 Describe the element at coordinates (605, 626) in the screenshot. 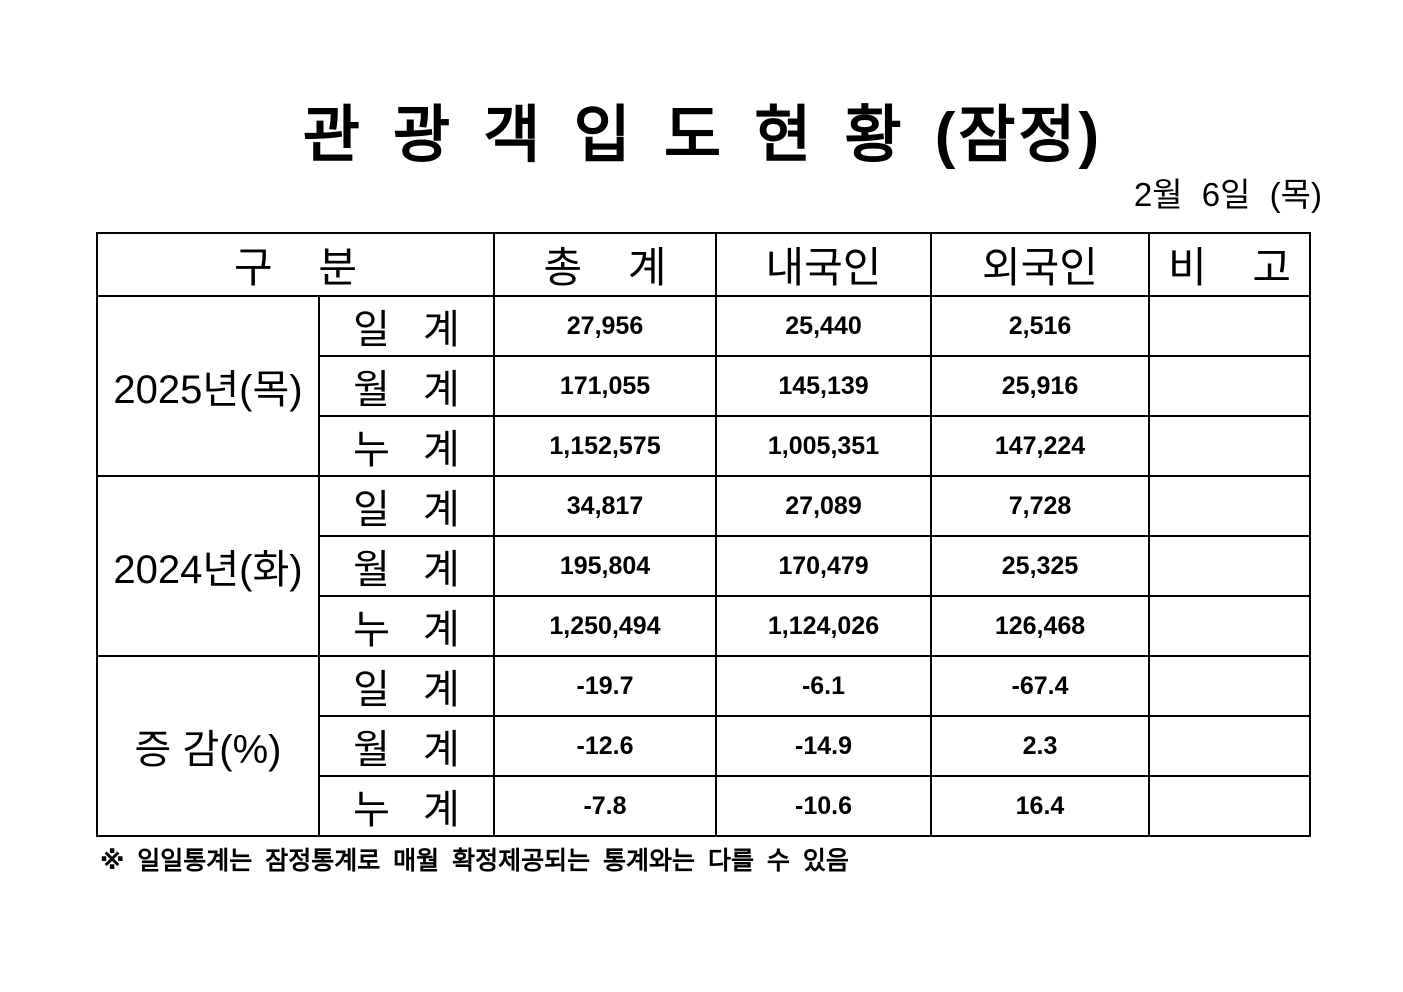

I see `total-value: 1,250,494` at that location.